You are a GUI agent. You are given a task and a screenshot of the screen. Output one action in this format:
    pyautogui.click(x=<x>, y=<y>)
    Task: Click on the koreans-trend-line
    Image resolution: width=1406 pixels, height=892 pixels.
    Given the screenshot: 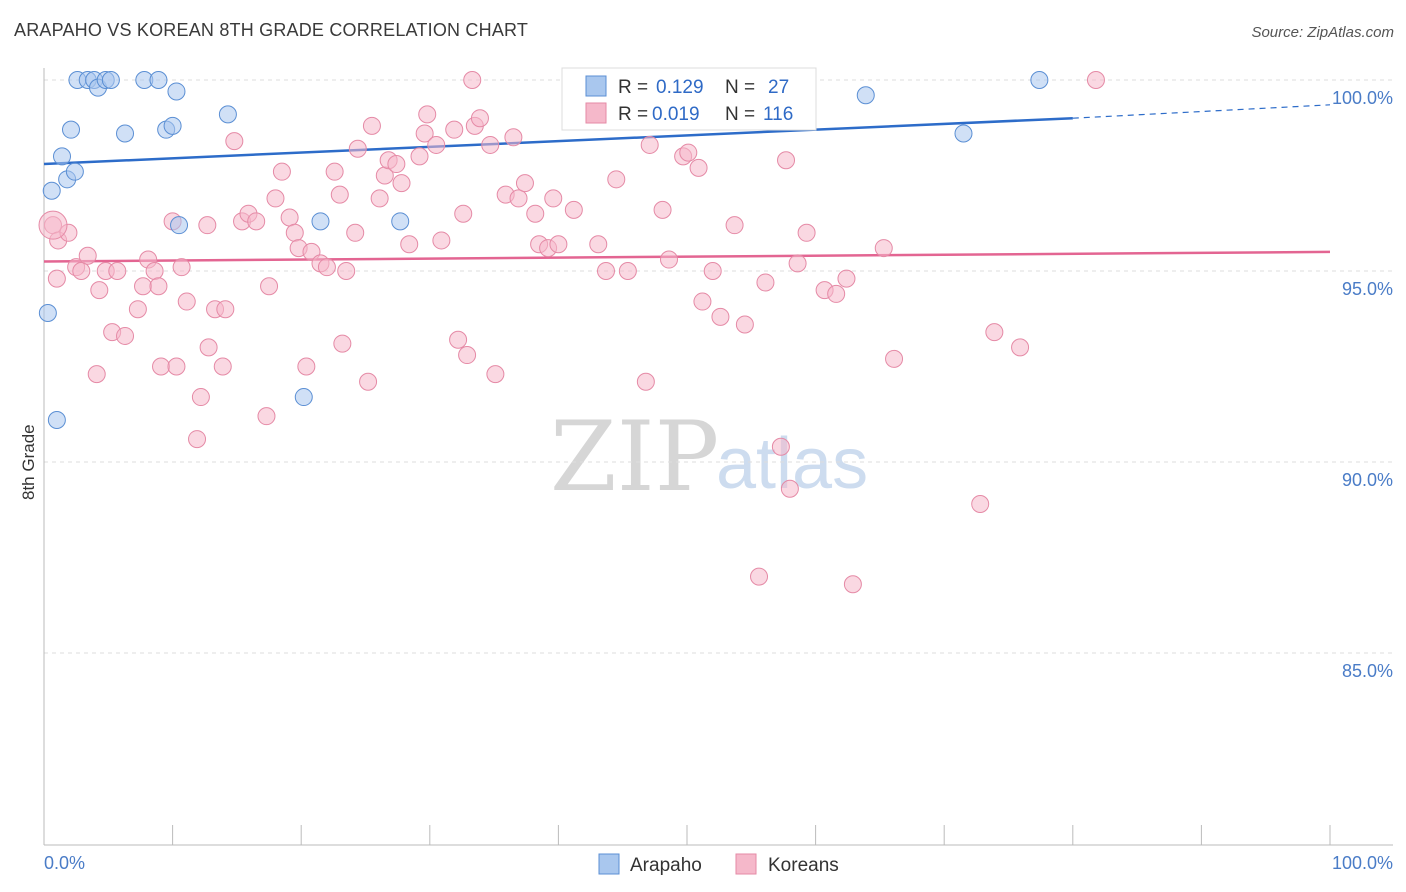 What is the action you would take?
    pyautogui.click(x=687, y=256)
    